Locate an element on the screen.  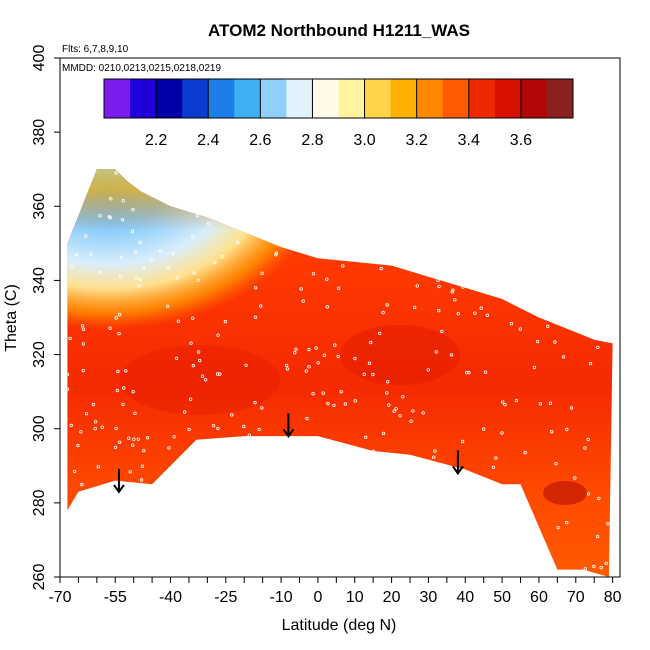
colorbar: 2.2 2.4 2.6 2.8 3.0 3.2 3.4 3.6 is located at coordinates (338, 113).